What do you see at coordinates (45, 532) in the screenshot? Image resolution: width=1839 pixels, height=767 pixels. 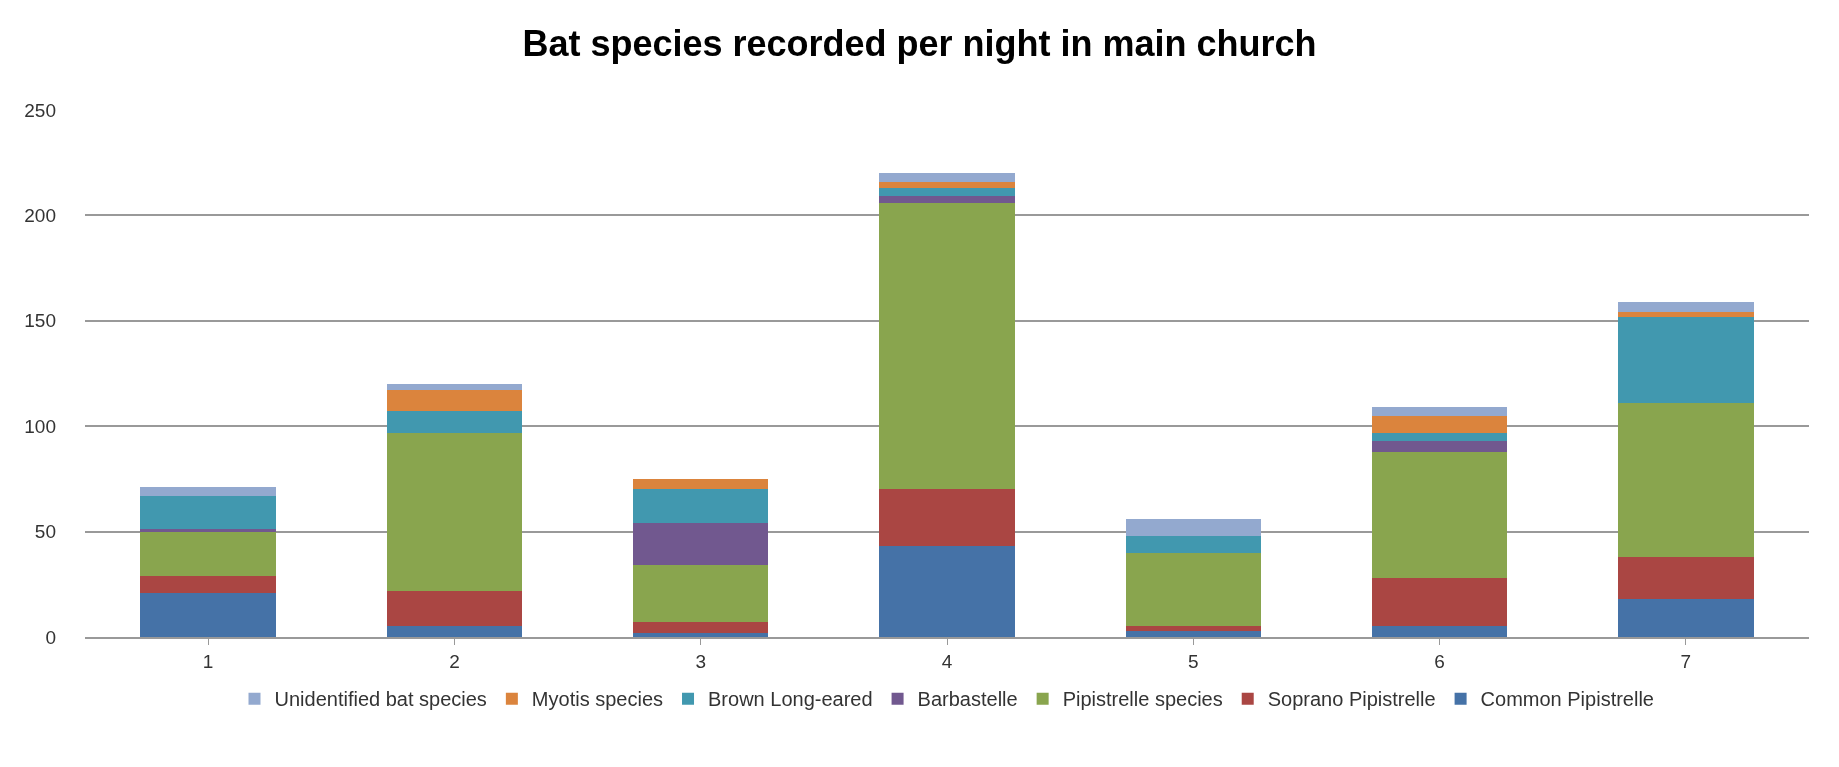 I see `y-tick-label: 50` at bounding box center [45, 532].